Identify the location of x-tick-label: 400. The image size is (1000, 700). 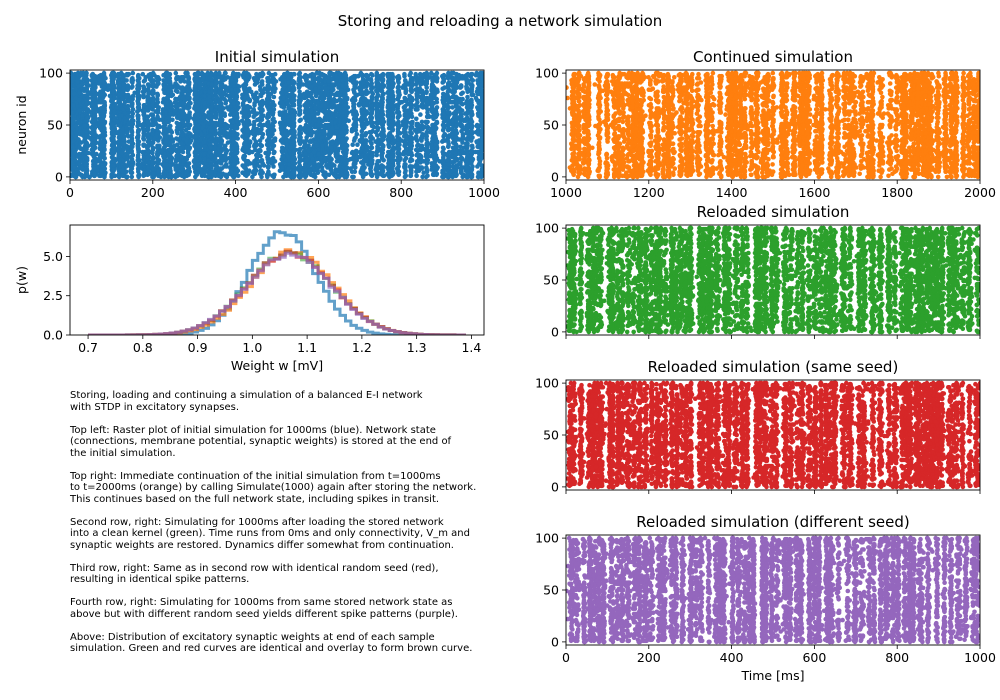
(236, 192).